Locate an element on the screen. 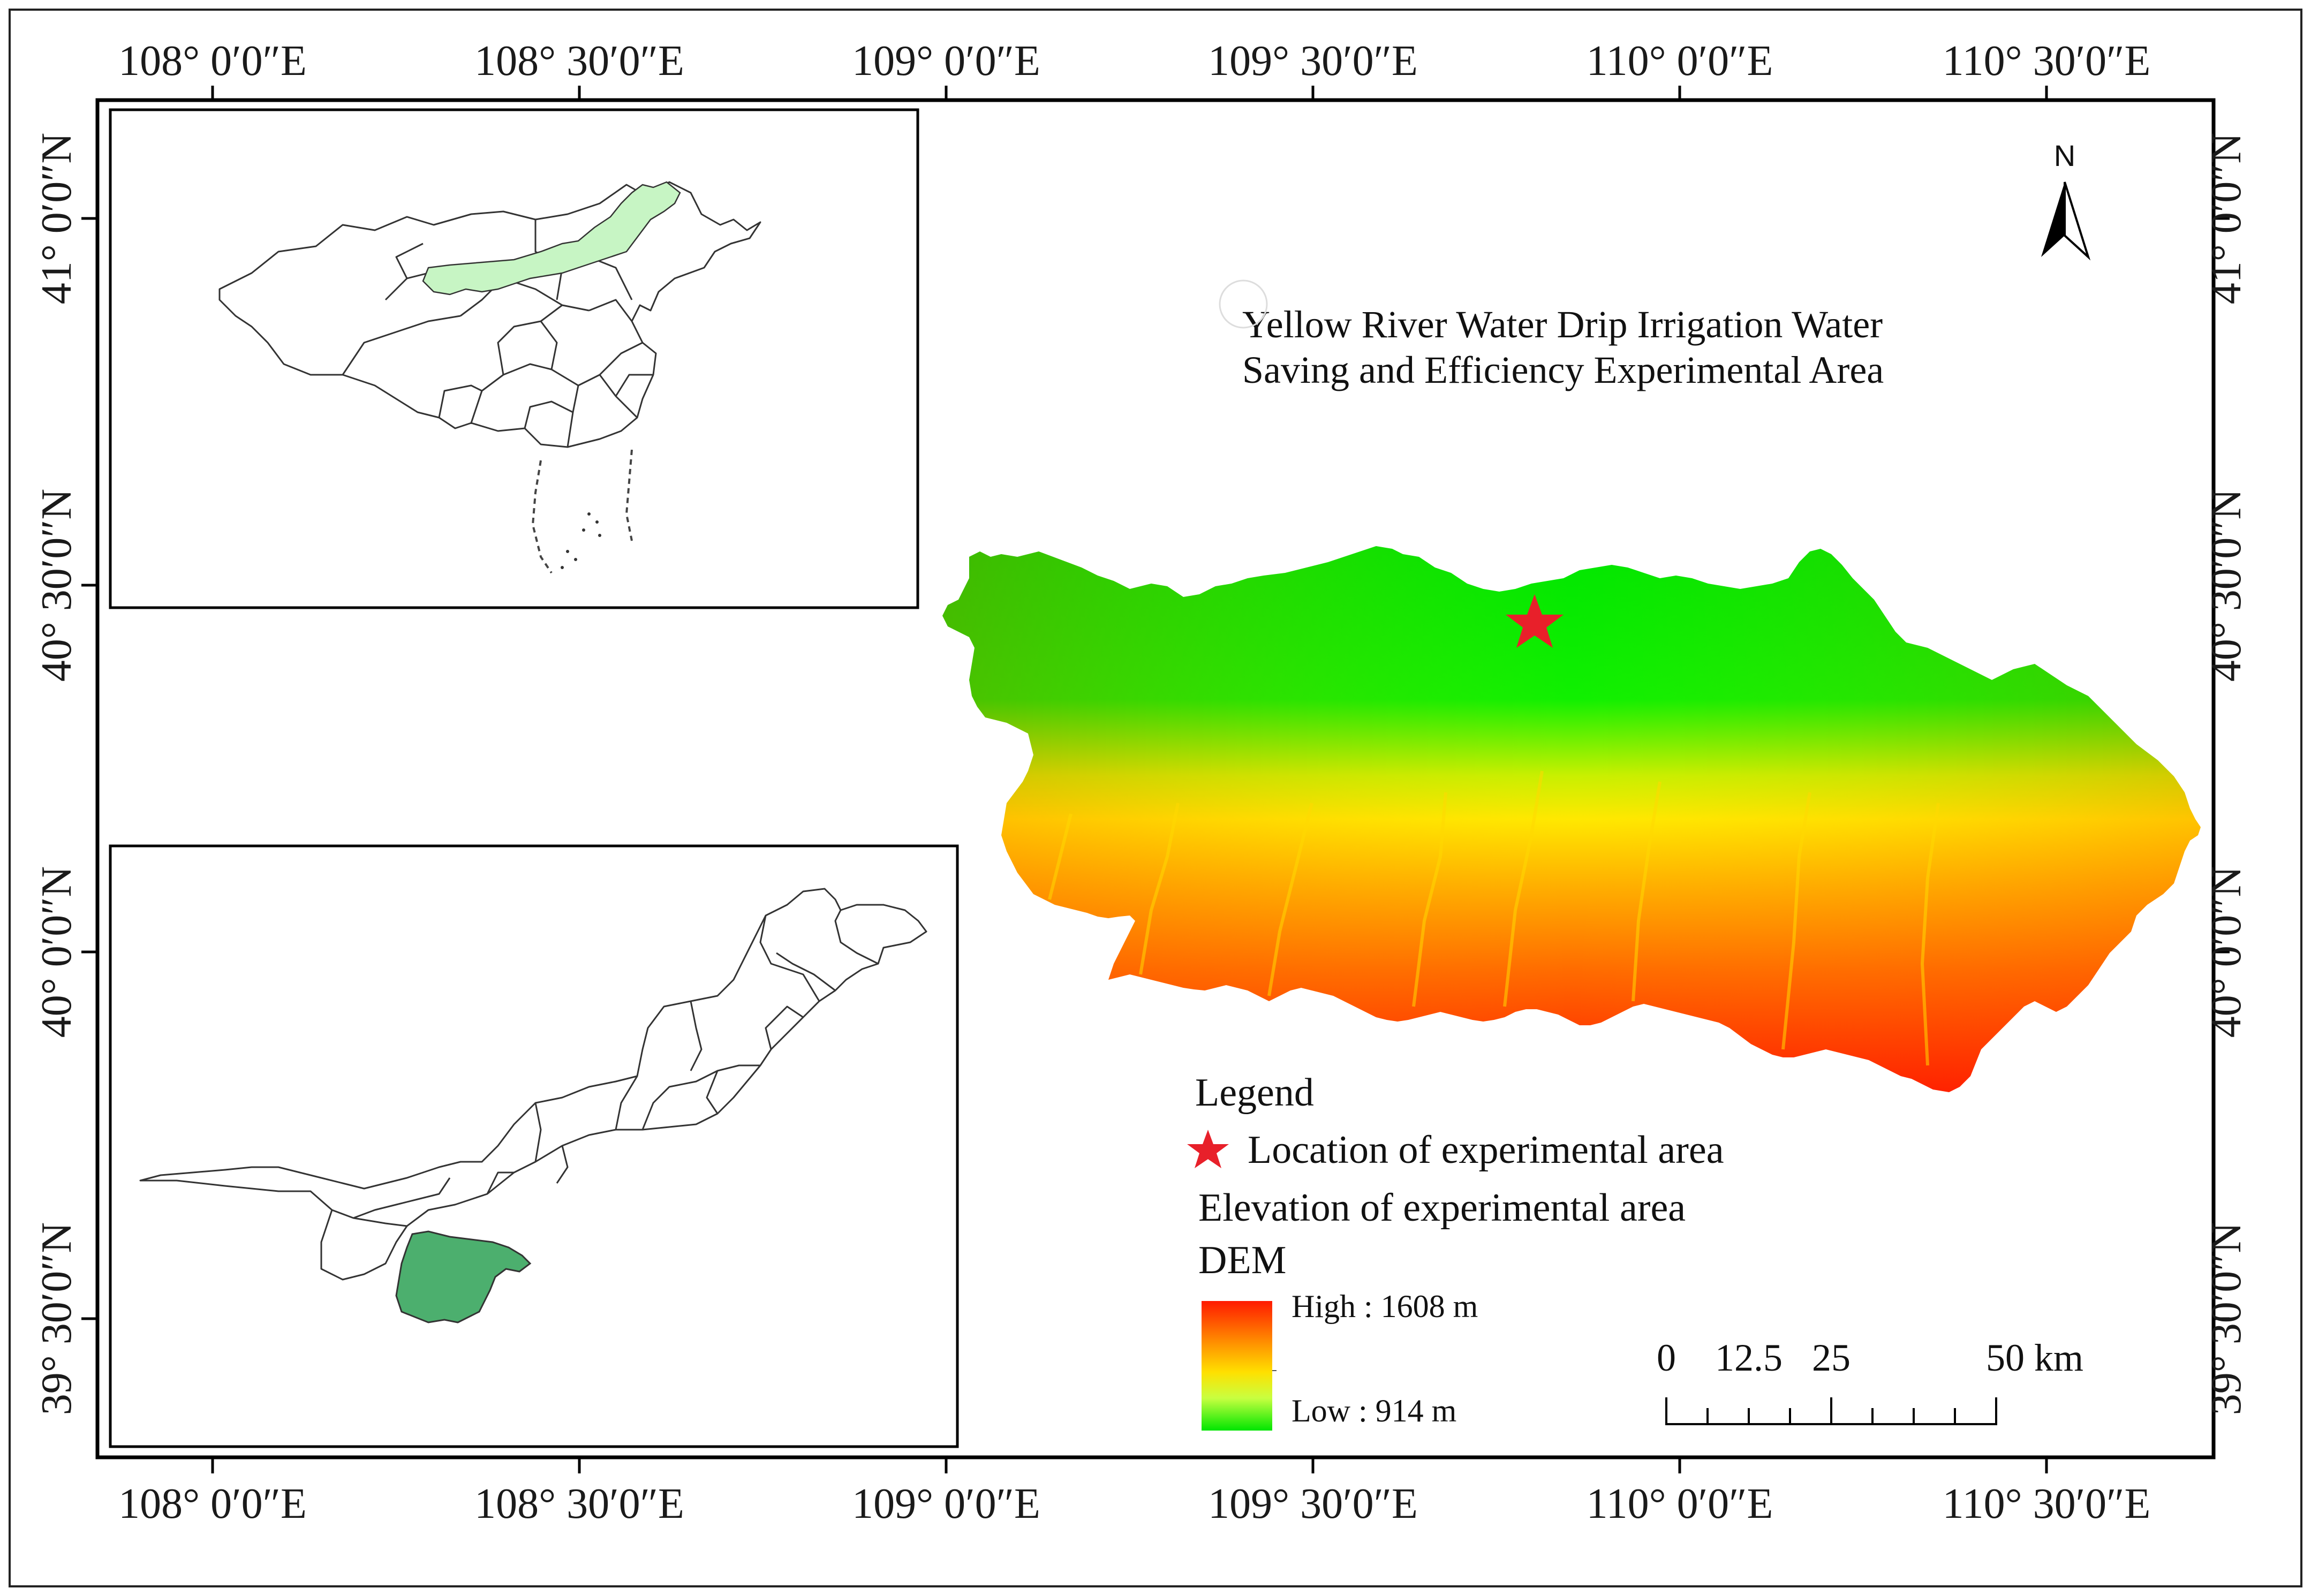  legend-dem-label: DEM is located at coordinates (1242, 1260).